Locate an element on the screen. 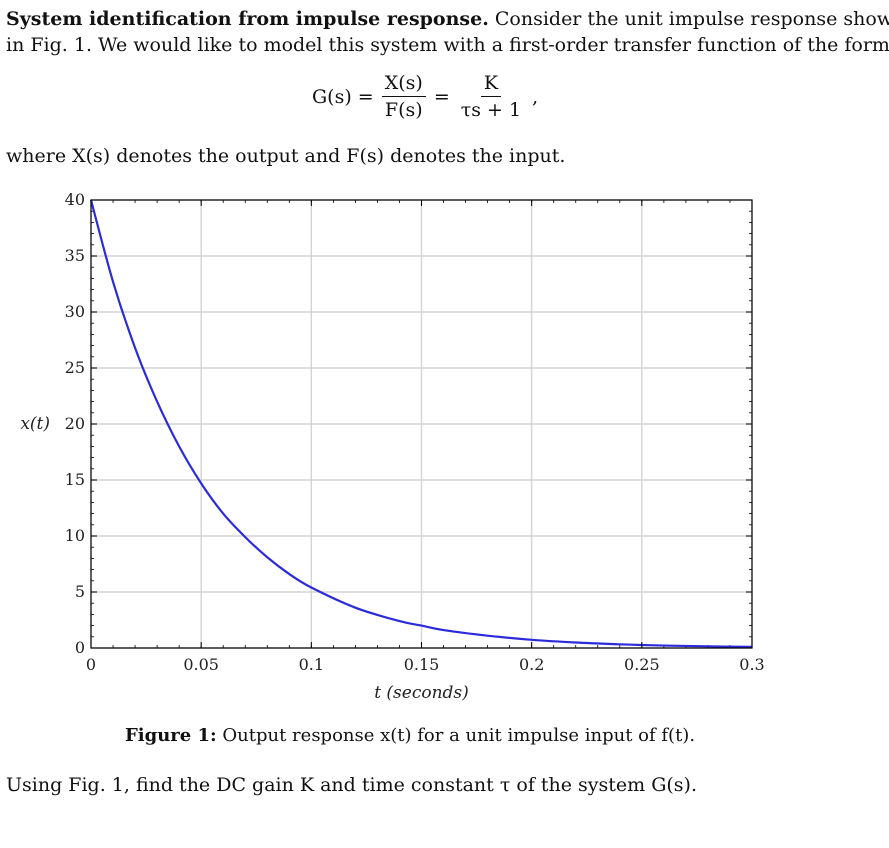 Image resolution: width=889 pixels, height=848 pixels. equation-lhs: G(s) = is located at coordinates (343, 96).